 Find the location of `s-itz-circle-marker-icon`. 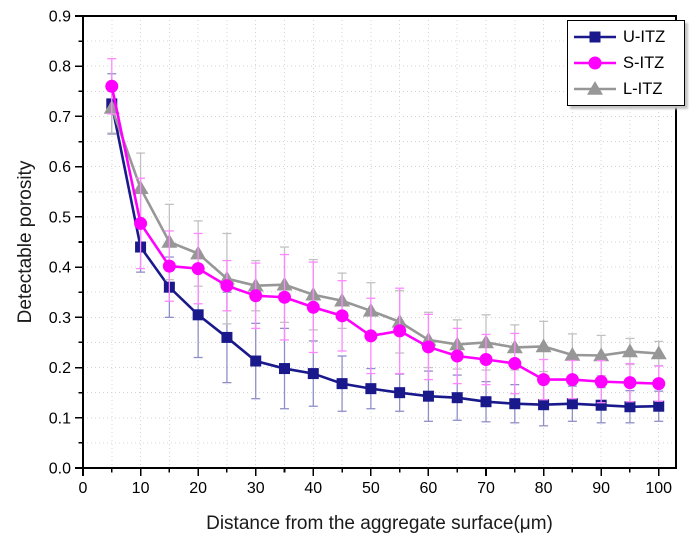

s-itz-circle-marker-icon is located at coordinates (595, 63).